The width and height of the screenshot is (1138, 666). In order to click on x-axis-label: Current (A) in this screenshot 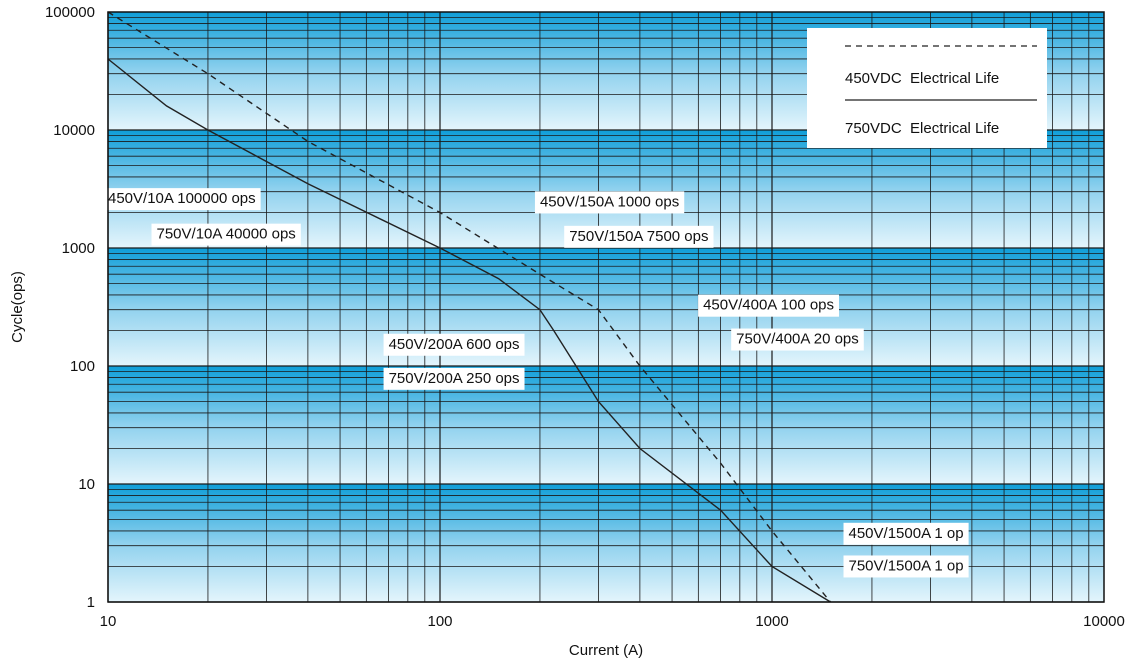, I will do `click(606, 650)`.